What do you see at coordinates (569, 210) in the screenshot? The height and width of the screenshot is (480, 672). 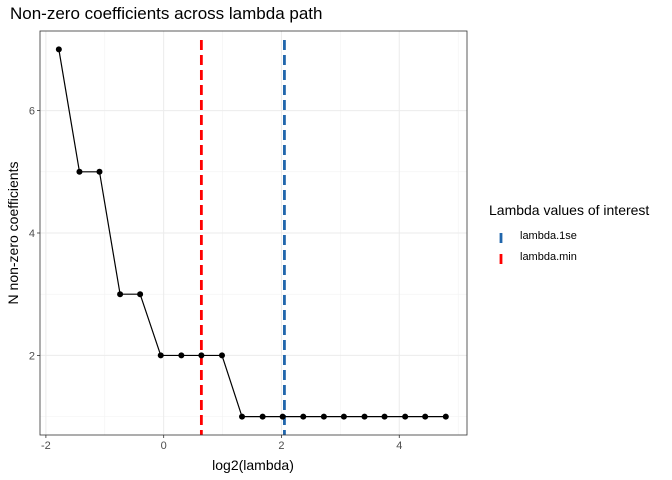 I see `legend-title: Lambda values of interest` at bounding box center [569, 210].